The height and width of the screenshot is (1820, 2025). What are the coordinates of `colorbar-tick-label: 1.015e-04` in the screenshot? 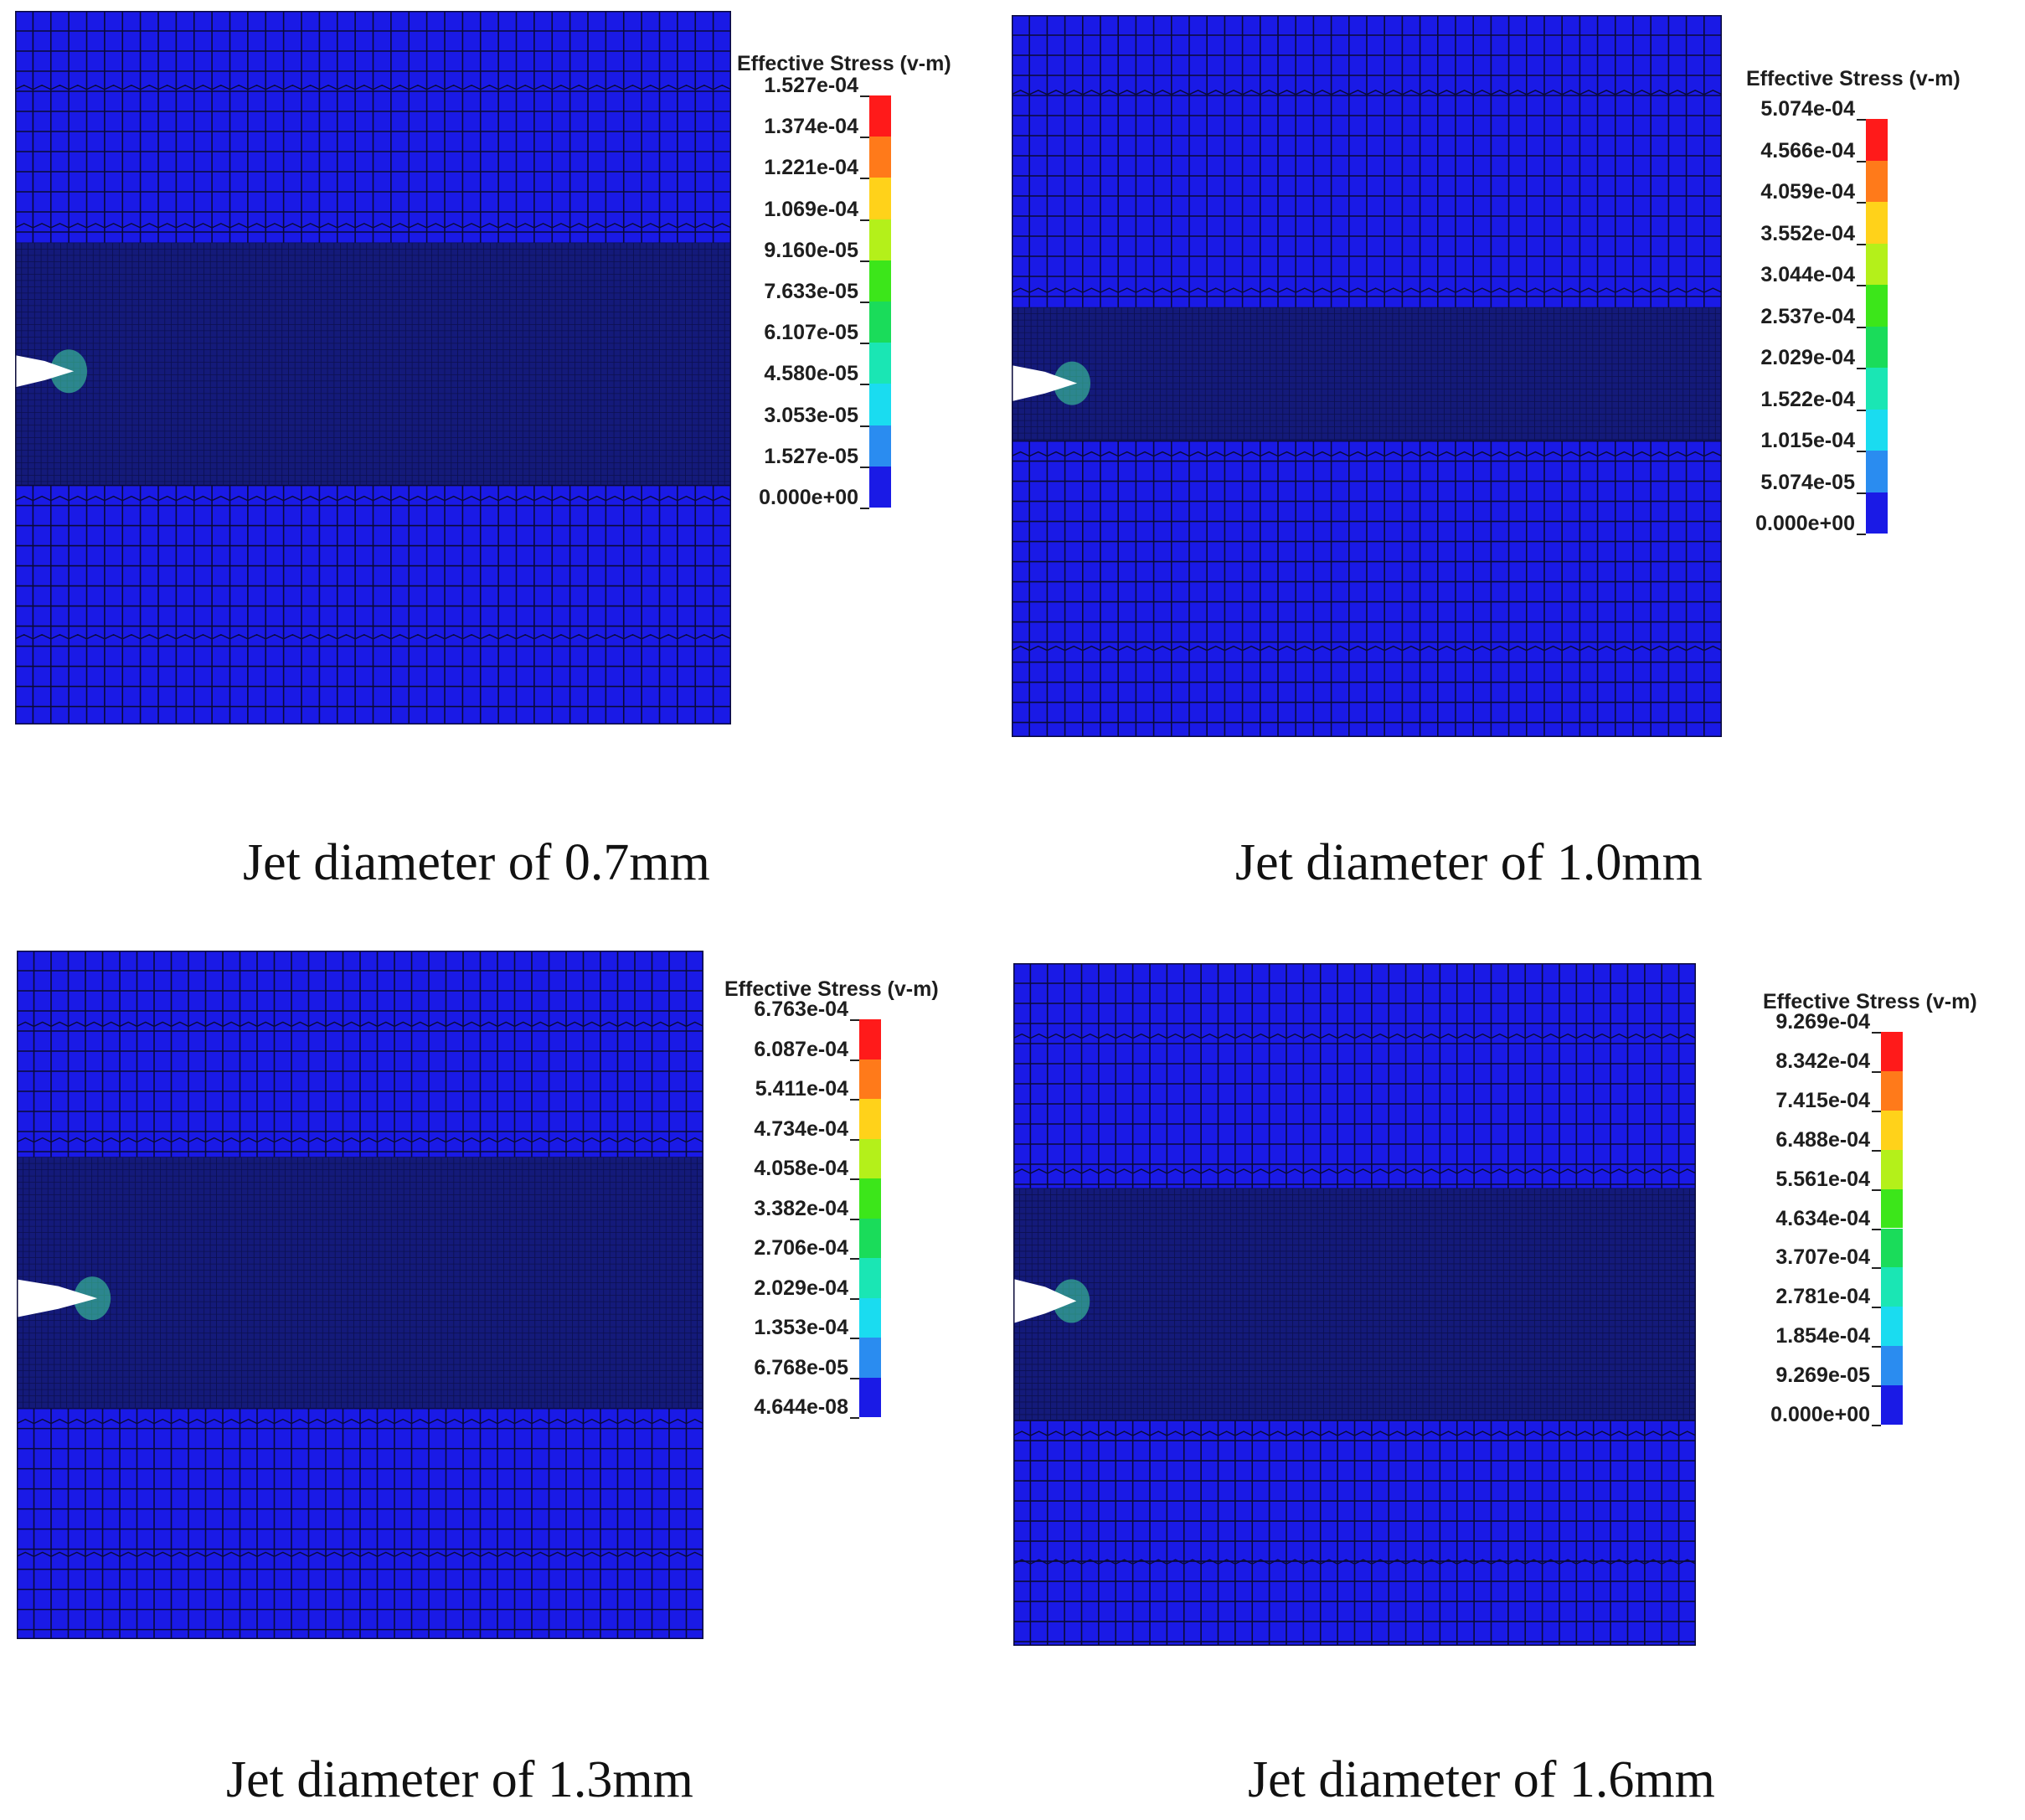 It's located at (1807, 440).